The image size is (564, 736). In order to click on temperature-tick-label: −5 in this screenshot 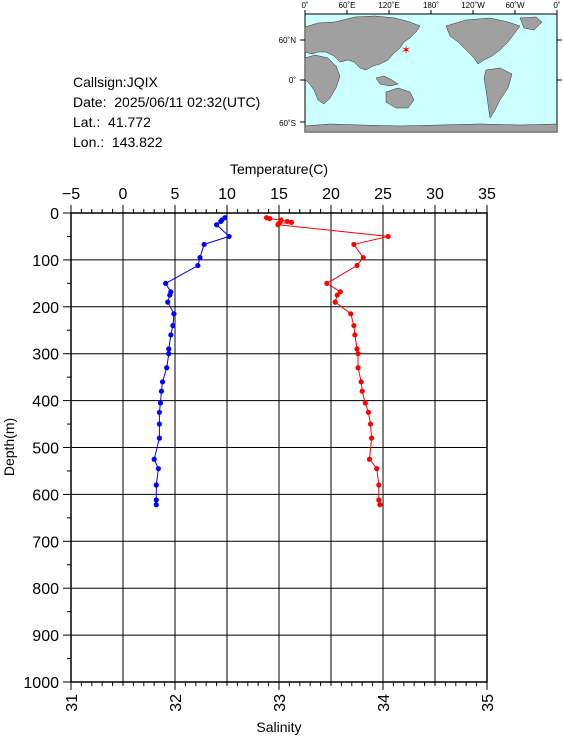, I will do `click(71, 194)`.